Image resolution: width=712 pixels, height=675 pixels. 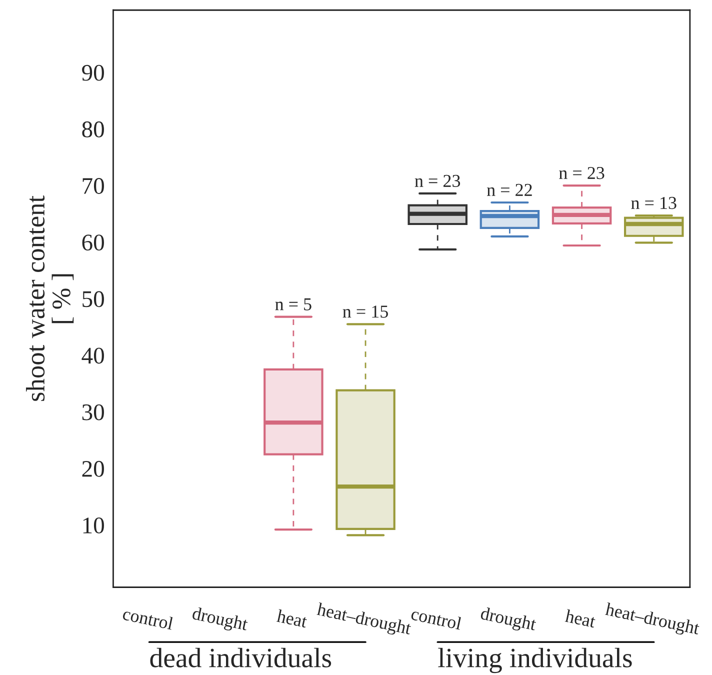 I want to click on y-tick-label: 50, so click(x=93, y=299).